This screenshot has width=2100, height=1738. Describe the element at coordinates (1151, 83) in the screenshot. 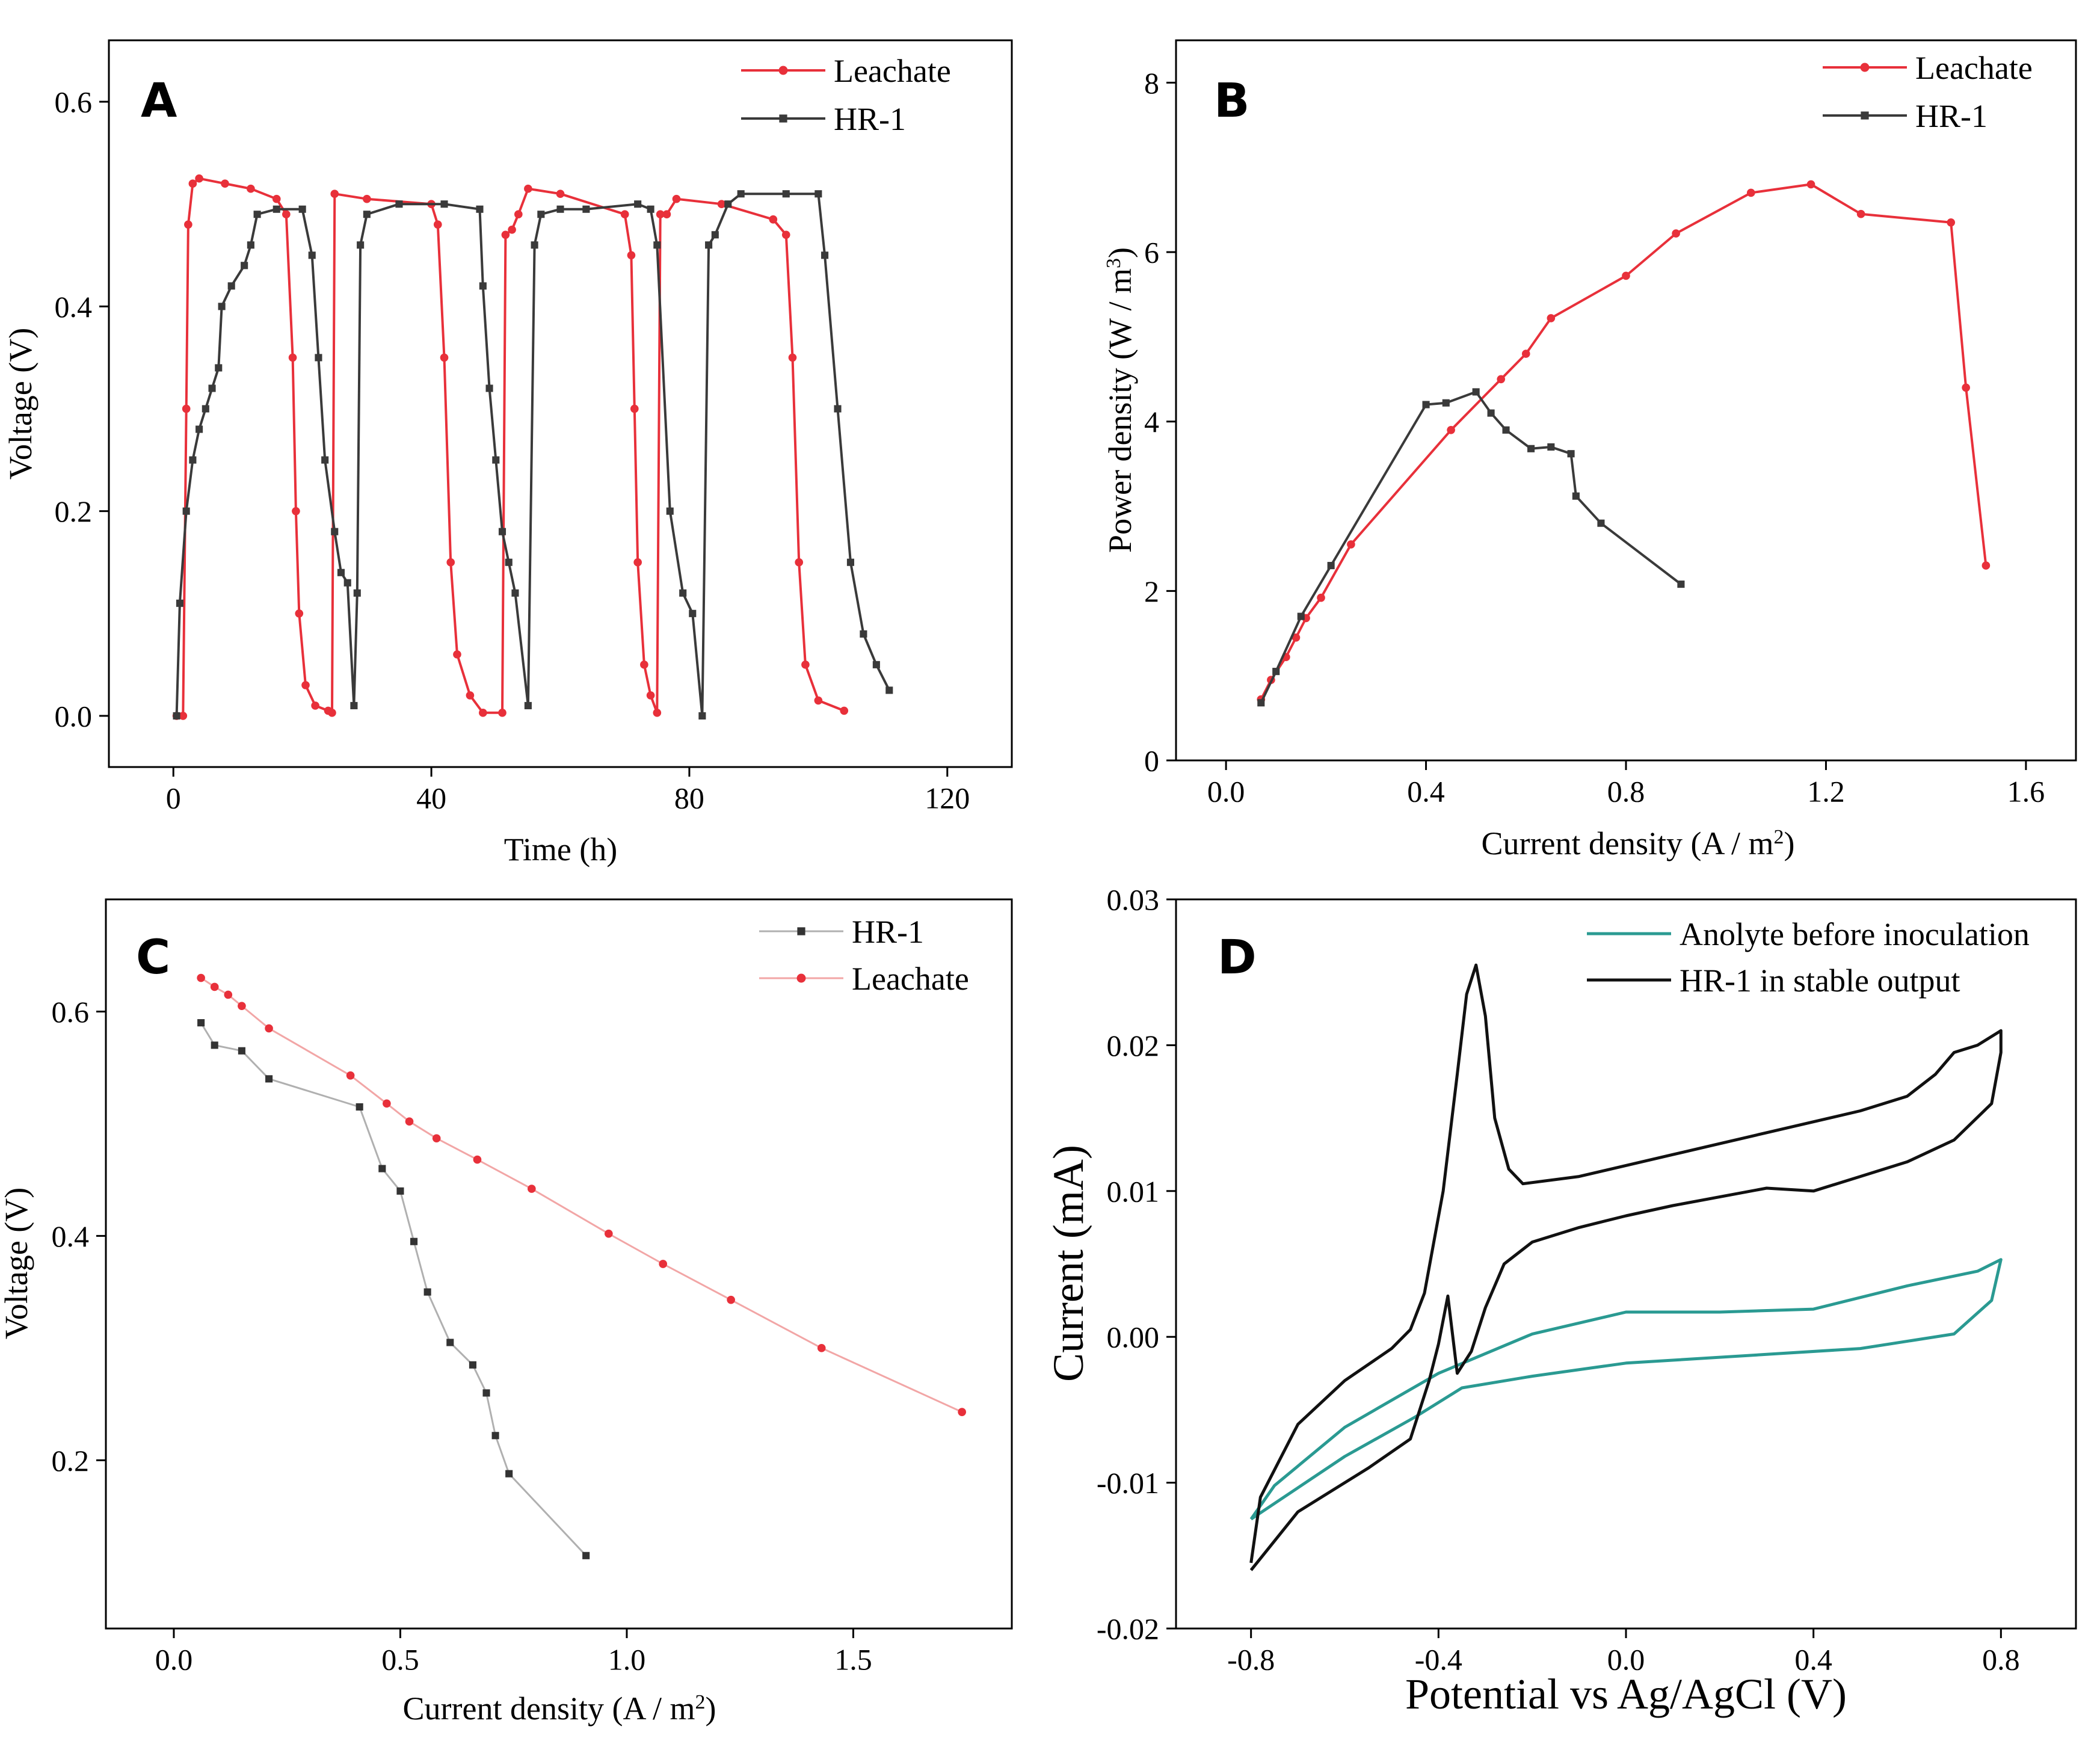

I see `y-tick-label: 8` at that location.